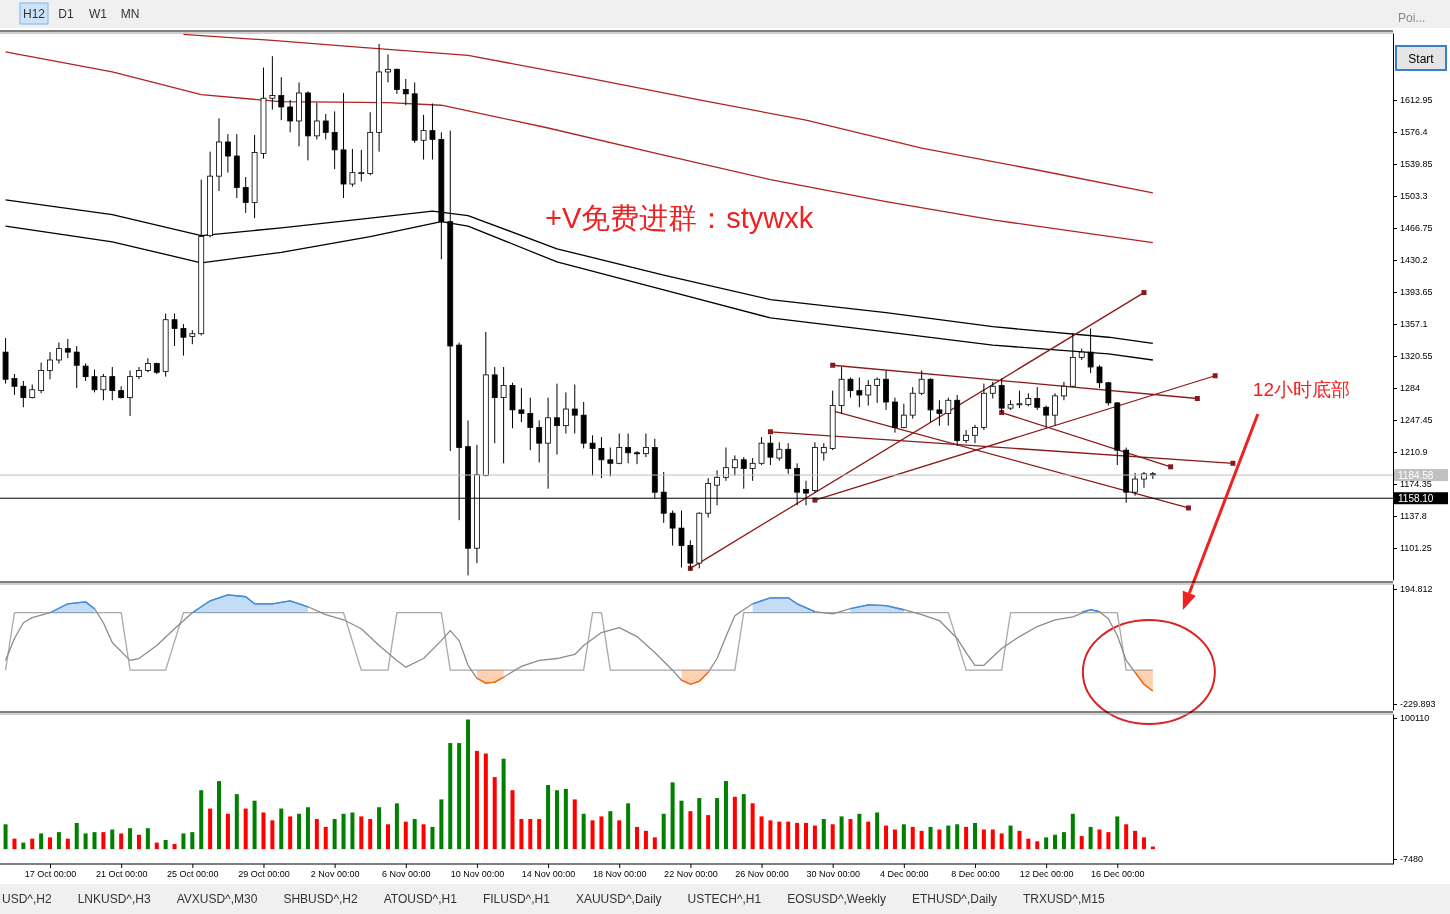 Image resolution: width=1450 pixels, height=914 pixels. Describe the element at coordinates (1416, 164) in the screenshot. I see `y-tick-label: 1539.85` at that location.